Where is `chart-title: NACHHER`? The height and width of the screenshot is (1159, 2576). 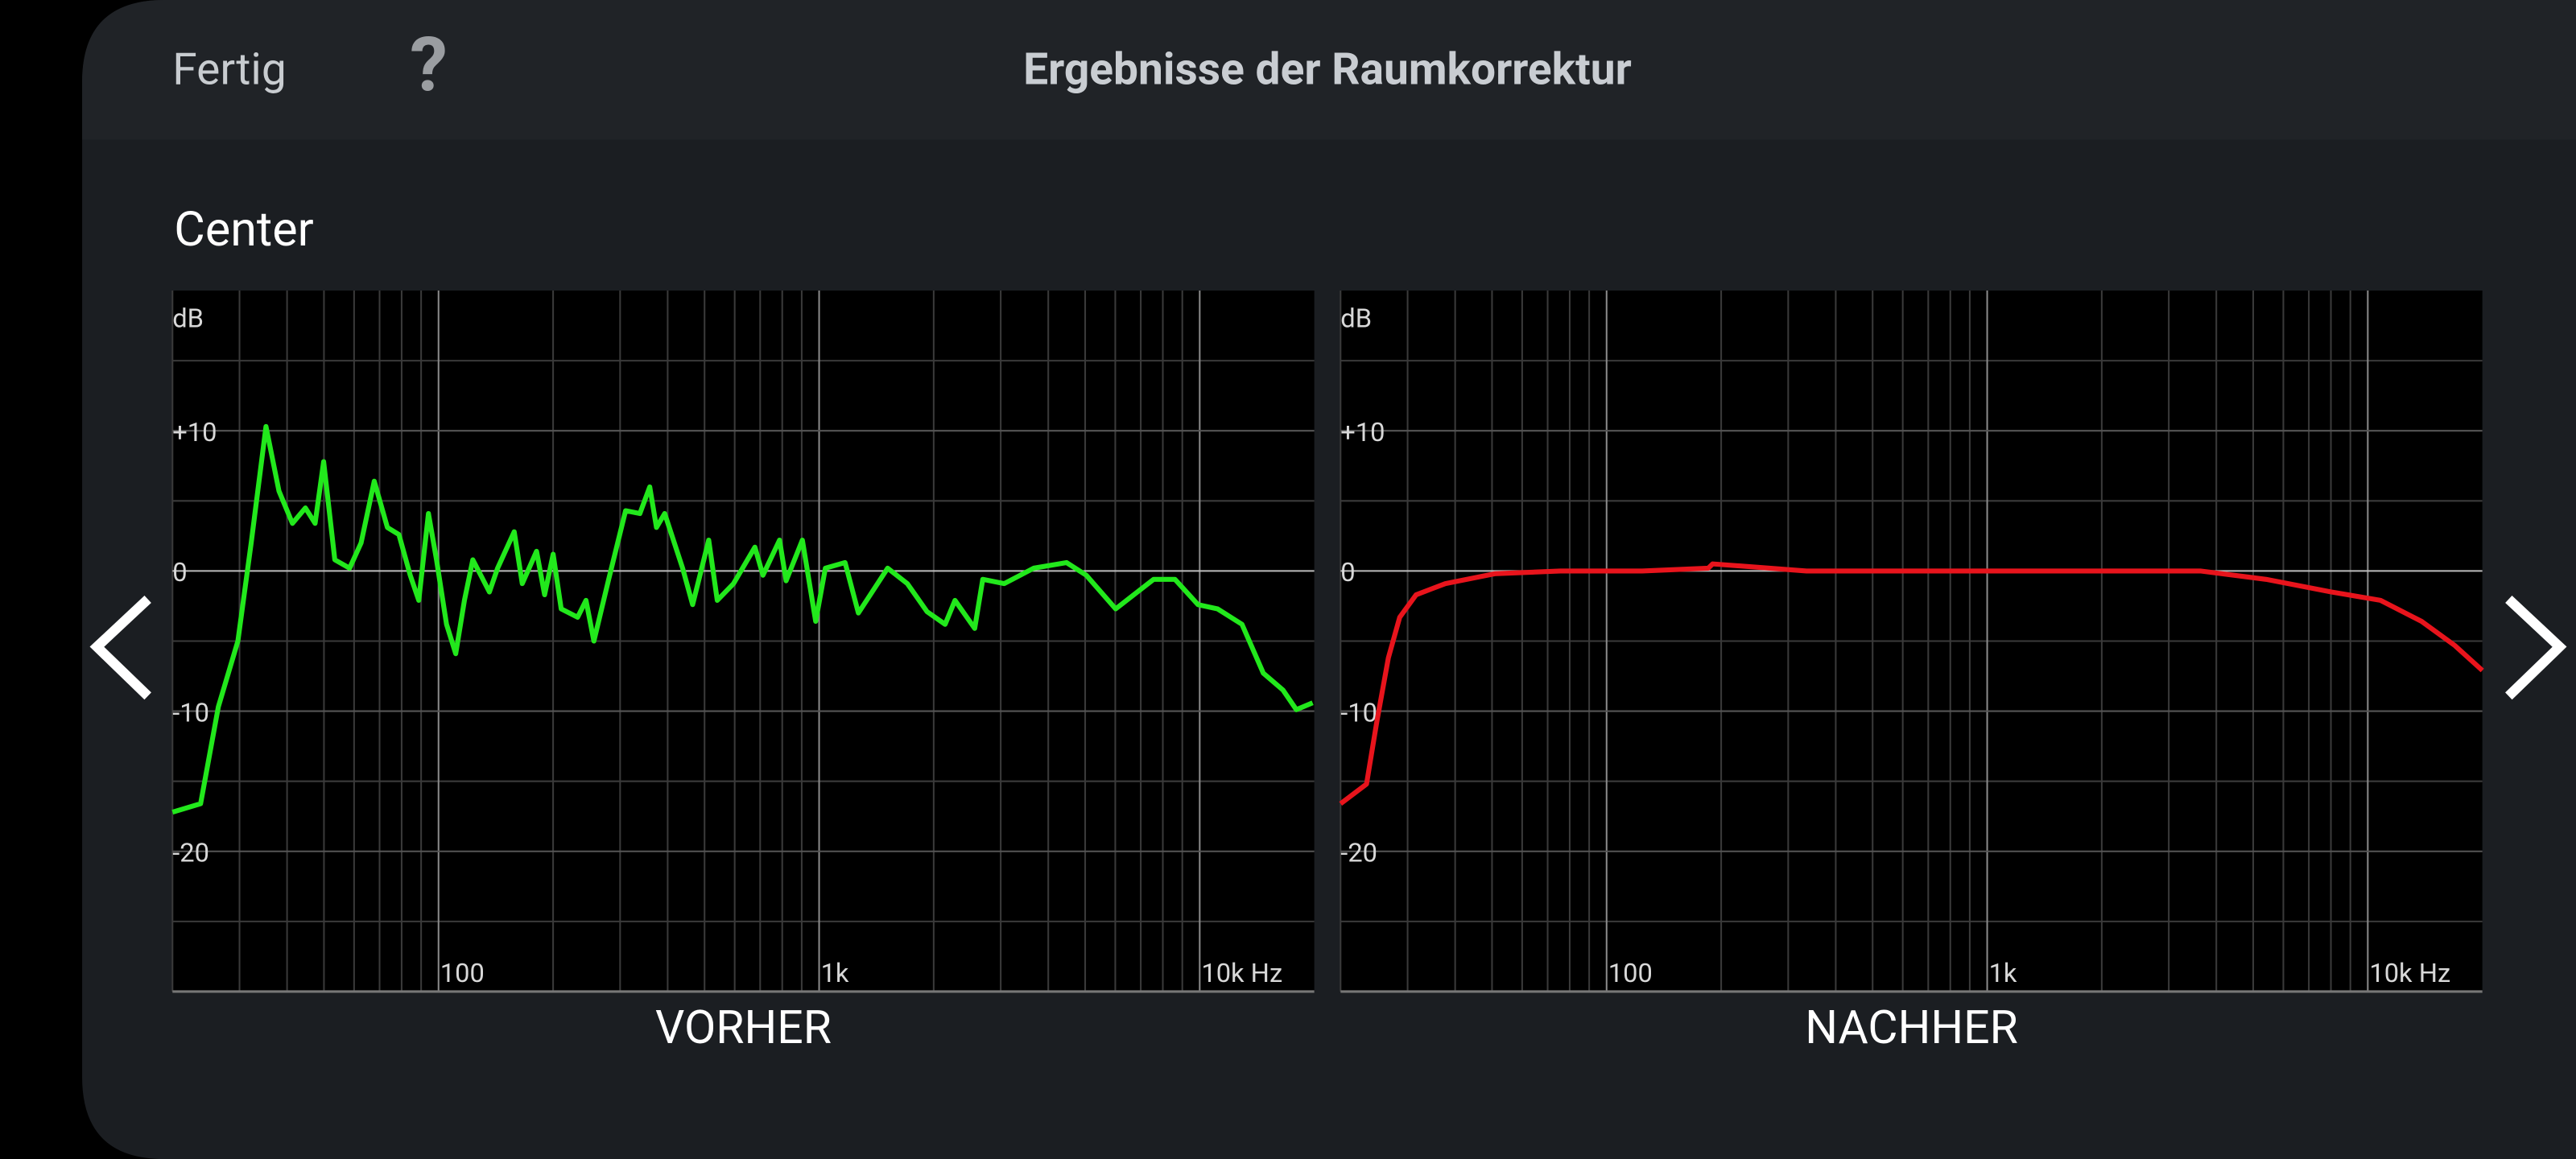 chart-title: NACHHER is located at coordinates (1911, 1027).